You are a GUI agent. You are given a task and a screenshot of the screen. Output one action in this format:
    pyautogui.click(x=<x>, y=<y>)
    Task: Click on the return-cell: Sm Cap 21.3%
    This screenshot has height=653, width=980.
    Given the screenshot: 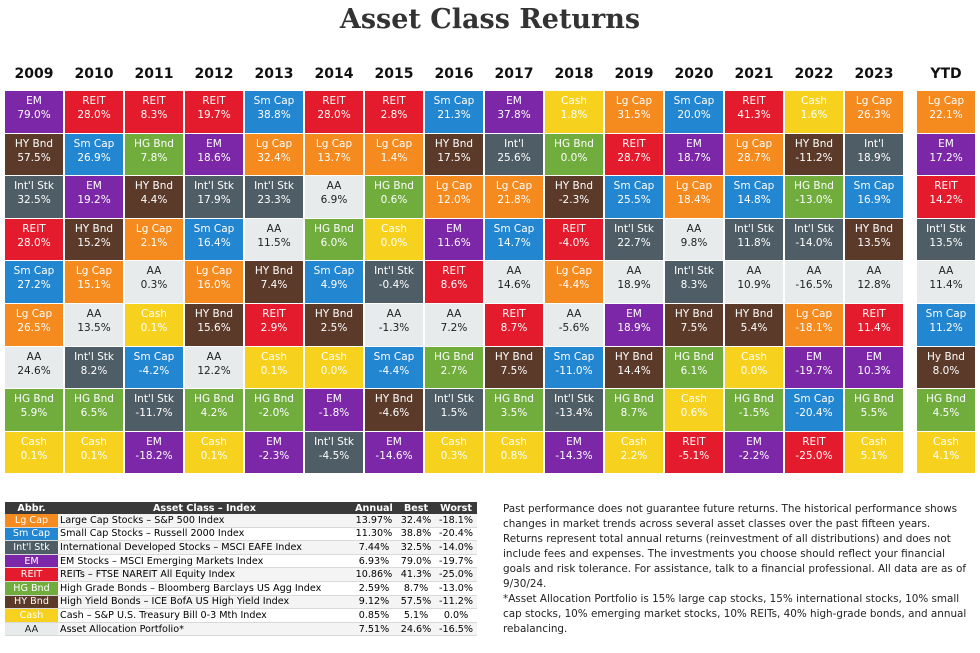 What is the action you would take?
    pyautogui.click(x=454, y=112)
    